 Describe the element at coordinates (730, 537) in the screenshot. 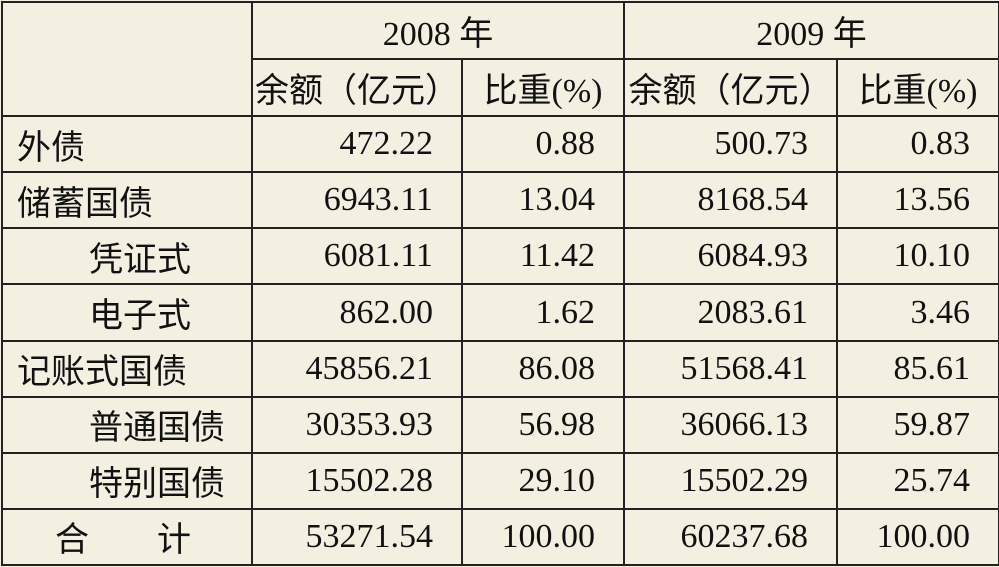

I see `value-cell: 60237.68` at that location.